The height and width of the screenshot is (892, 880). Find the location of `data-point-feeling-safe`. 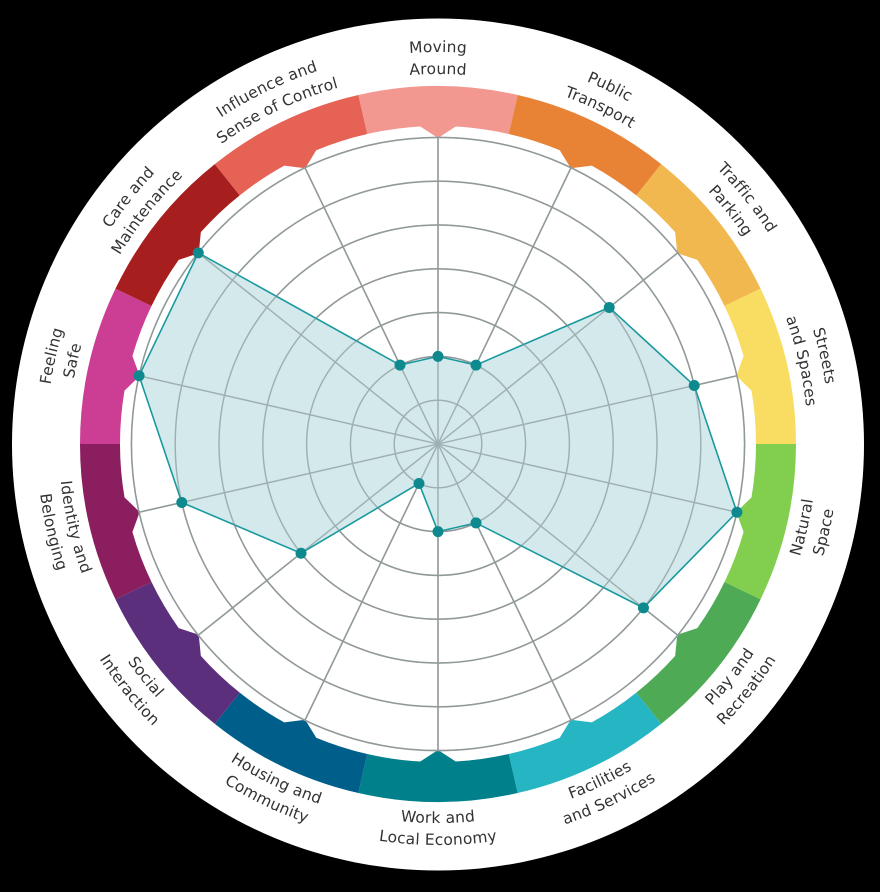

data-point-feeling-safe is located at coordinates (139, 376).